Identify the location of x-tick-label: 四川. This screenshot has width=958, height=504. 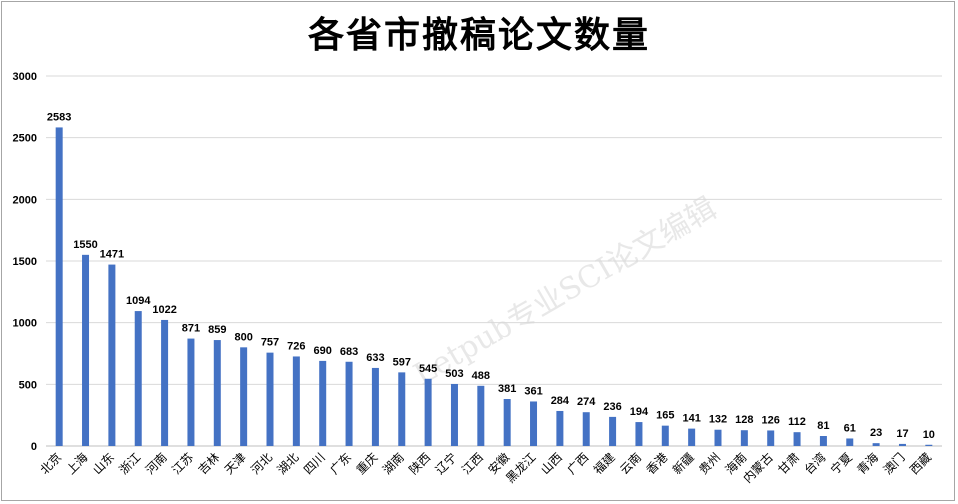
(314, 463).